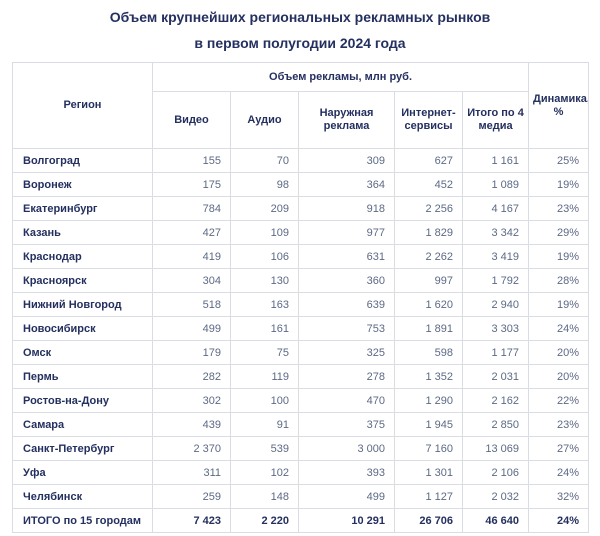  Describe the element at coordinates (82, 448) in the screenshot. I see `region-cell: Санкт-Петербург` at that location.